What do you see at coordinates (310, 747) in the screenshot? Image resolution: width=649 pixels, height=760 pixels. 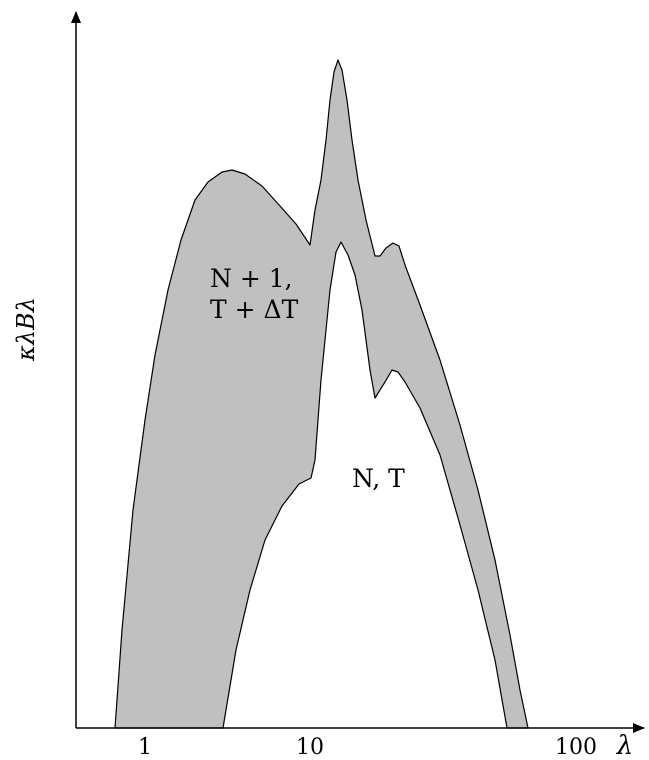 I see `x-tick-label-10: 10` at bounding box center [310, 747].